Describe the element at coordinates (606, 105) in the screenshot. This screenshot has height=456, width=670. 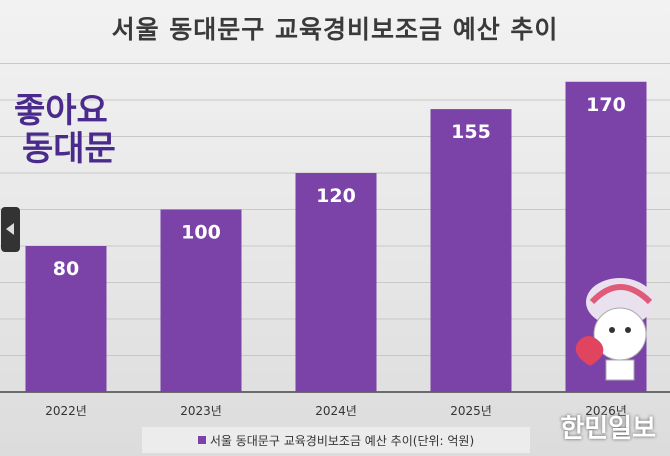
I see `data-label: 170` at that location.